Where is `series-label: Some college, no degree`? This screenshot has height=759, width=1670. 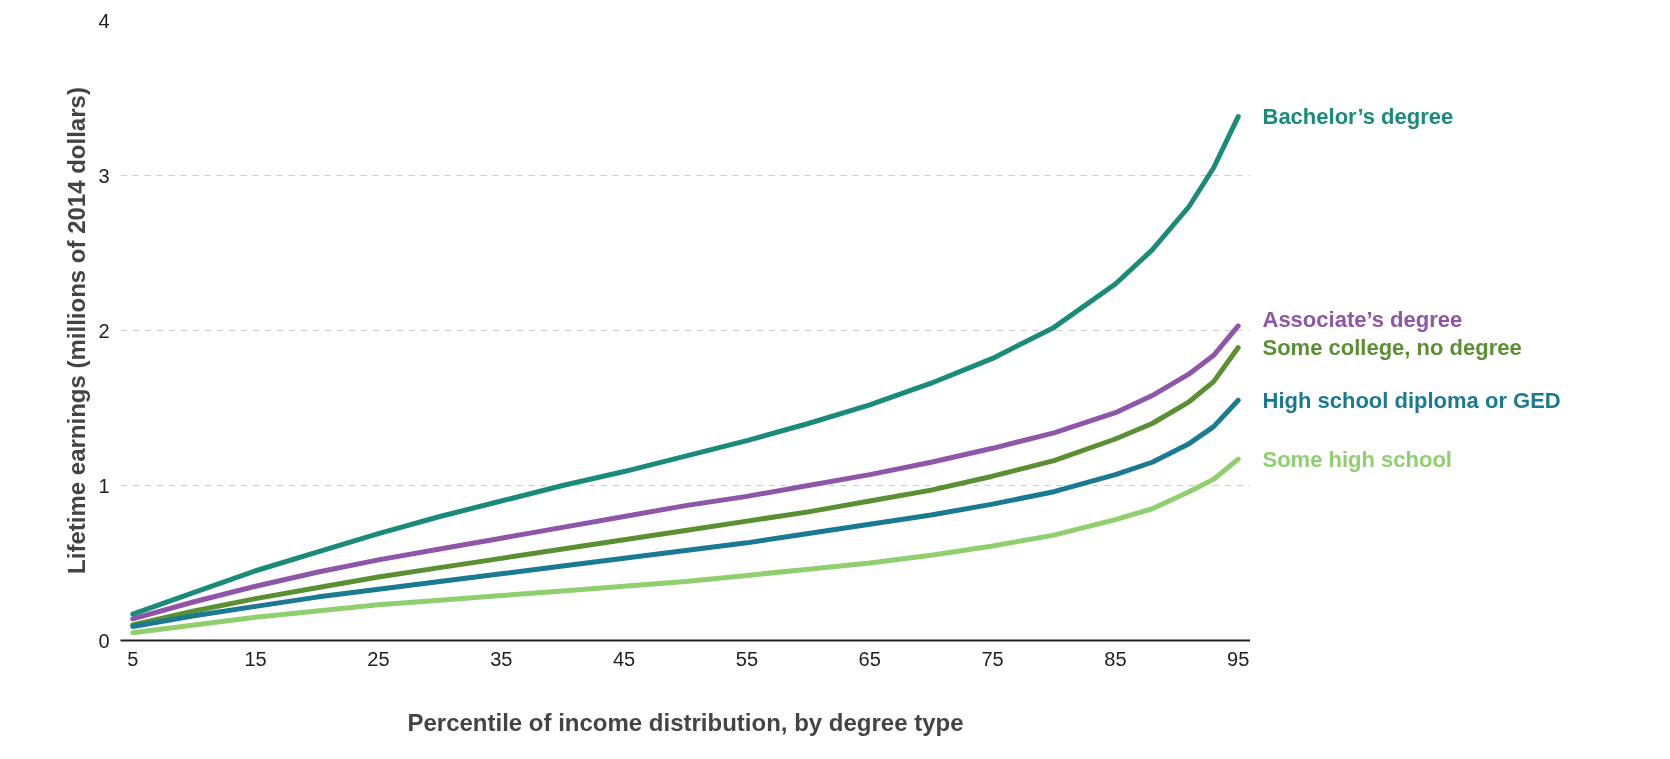 series-label: Some college, no degree is located at coordinates (1392, 348).